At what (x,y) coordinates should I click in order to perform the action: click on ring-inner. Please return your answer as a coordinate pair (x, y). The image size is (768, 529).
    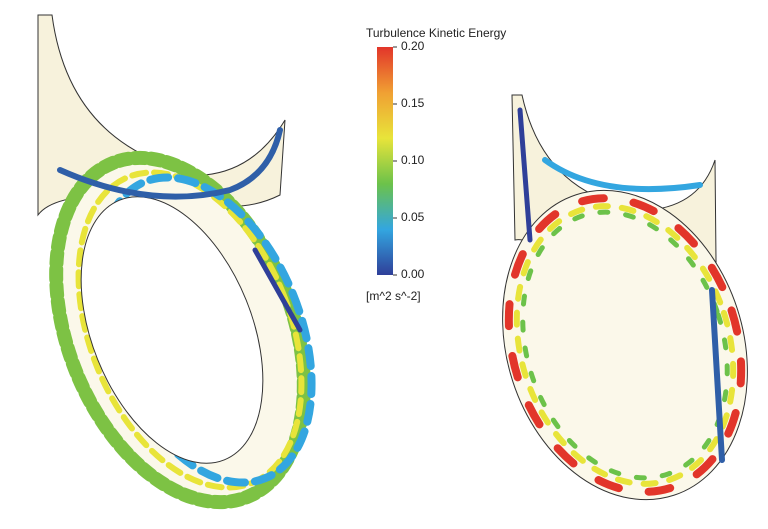
    Looking at the image, I should click on (172, 330).